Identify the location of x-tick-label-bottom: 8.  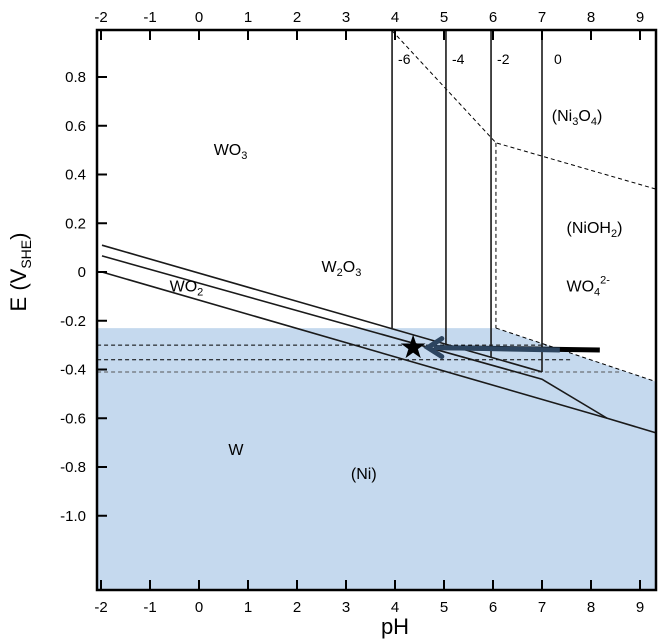
(591, 607).